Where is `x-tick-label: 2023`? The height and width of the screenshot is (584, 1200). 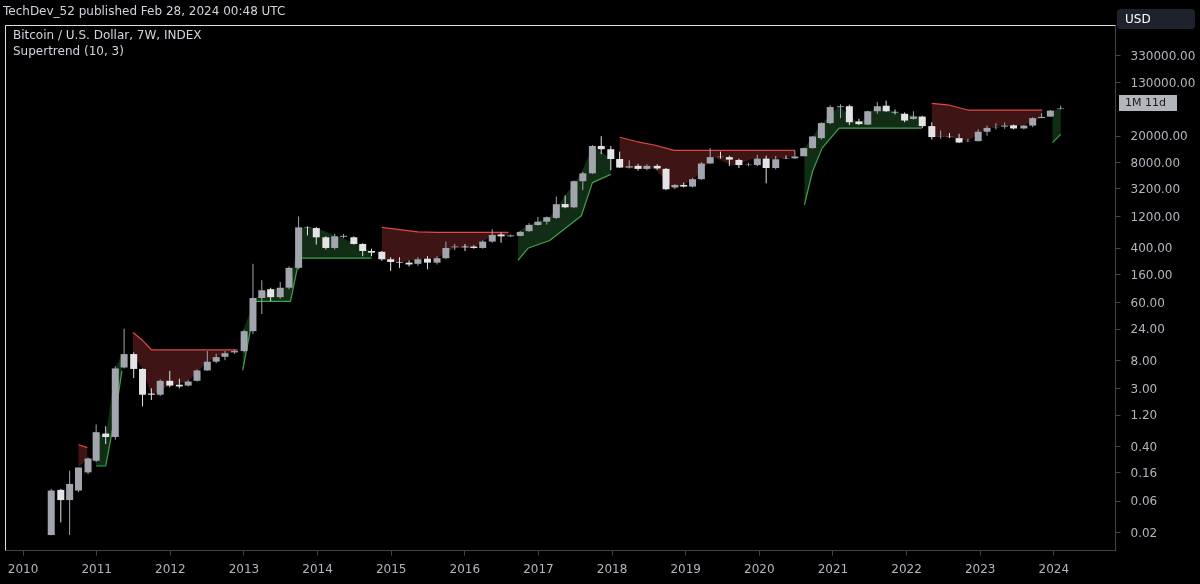
x-tick-label: 2023 is located at coordinates (980, 568).